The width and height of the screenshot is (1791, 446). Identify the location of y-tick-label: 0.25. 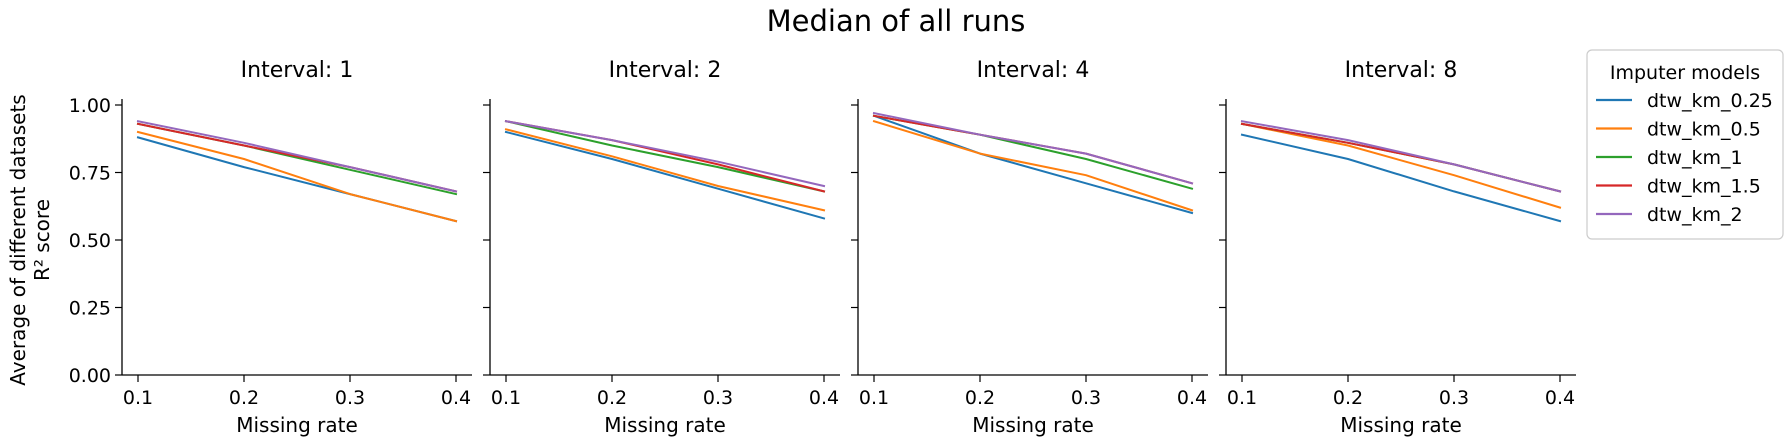
(90, 309).